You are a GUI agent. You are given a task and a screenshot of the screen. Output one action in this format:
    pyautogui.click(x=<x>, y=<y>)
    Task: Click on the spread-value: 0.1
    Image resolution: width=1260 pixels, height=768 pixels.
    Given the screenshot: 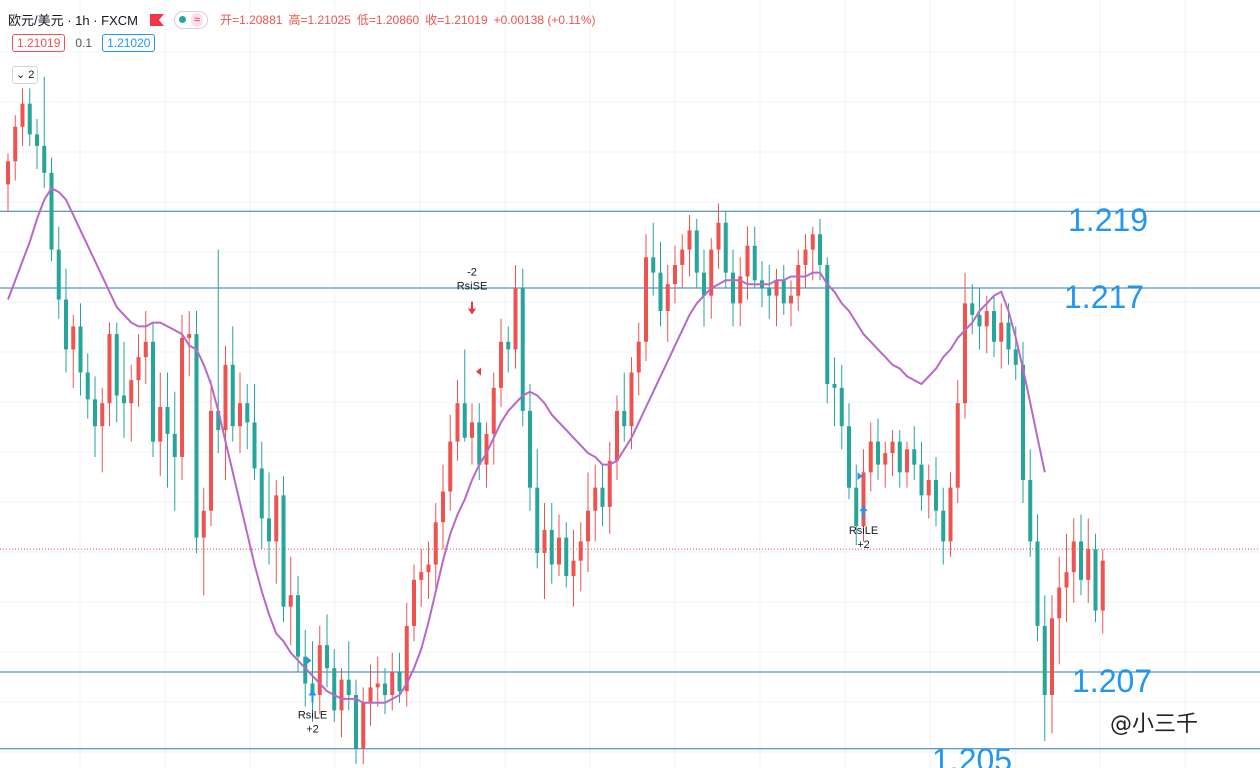 What is the action you would take?
    pyautogui.click(x=84, y=43)
    